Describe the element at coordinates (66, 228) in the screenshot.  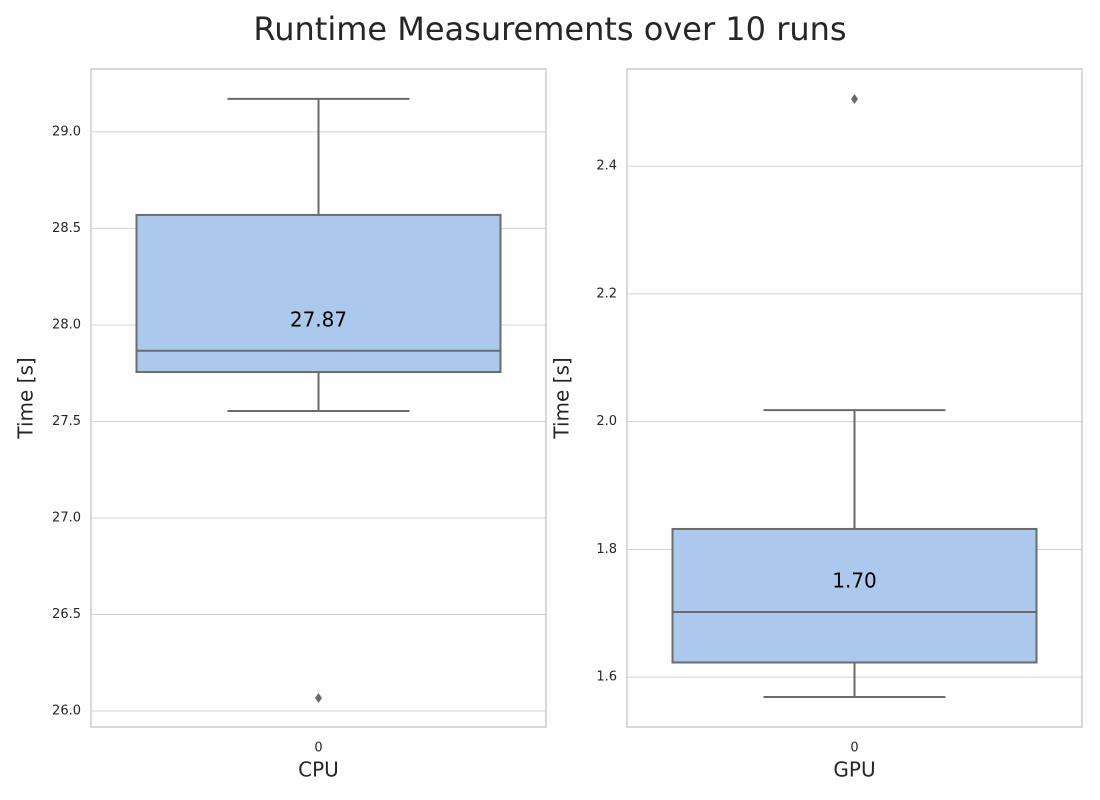
I see `y-tick-label: 28.5` at that location.